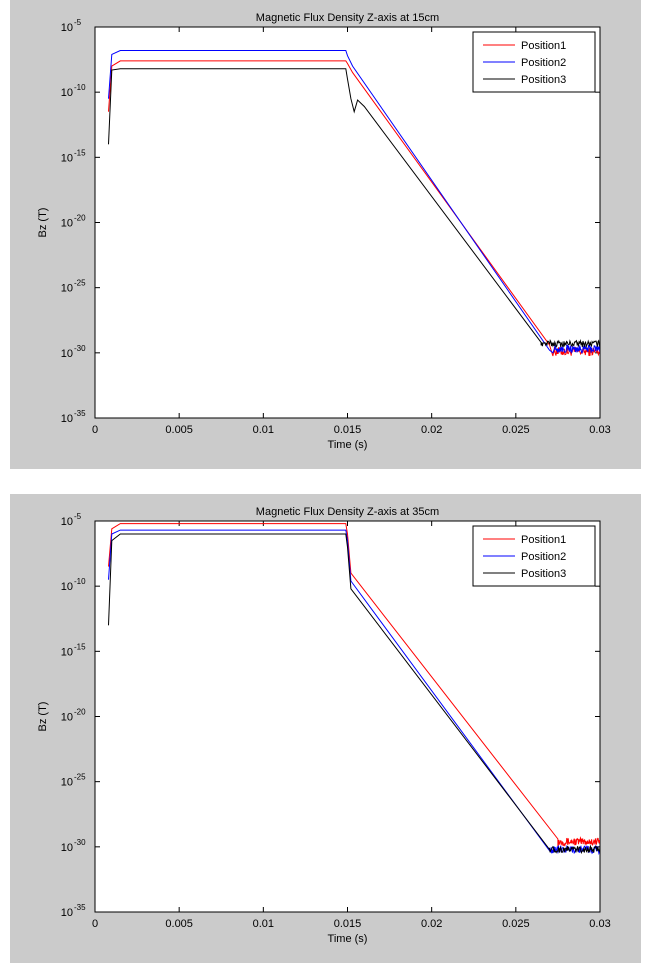  I want to click on legend-box, so click(534, 62).